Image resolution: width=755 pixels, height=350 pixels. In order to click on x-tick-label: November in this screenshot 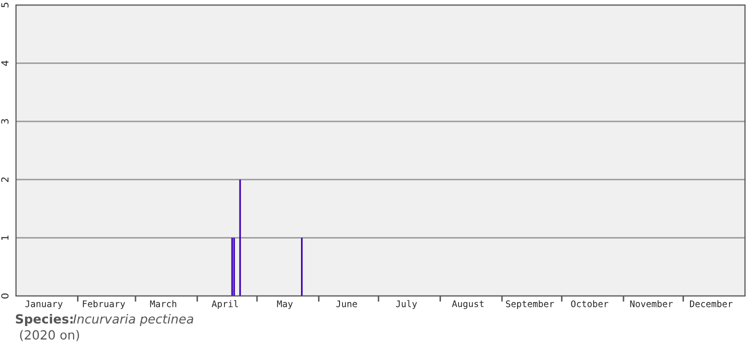, I will do `click(651, 304)`.